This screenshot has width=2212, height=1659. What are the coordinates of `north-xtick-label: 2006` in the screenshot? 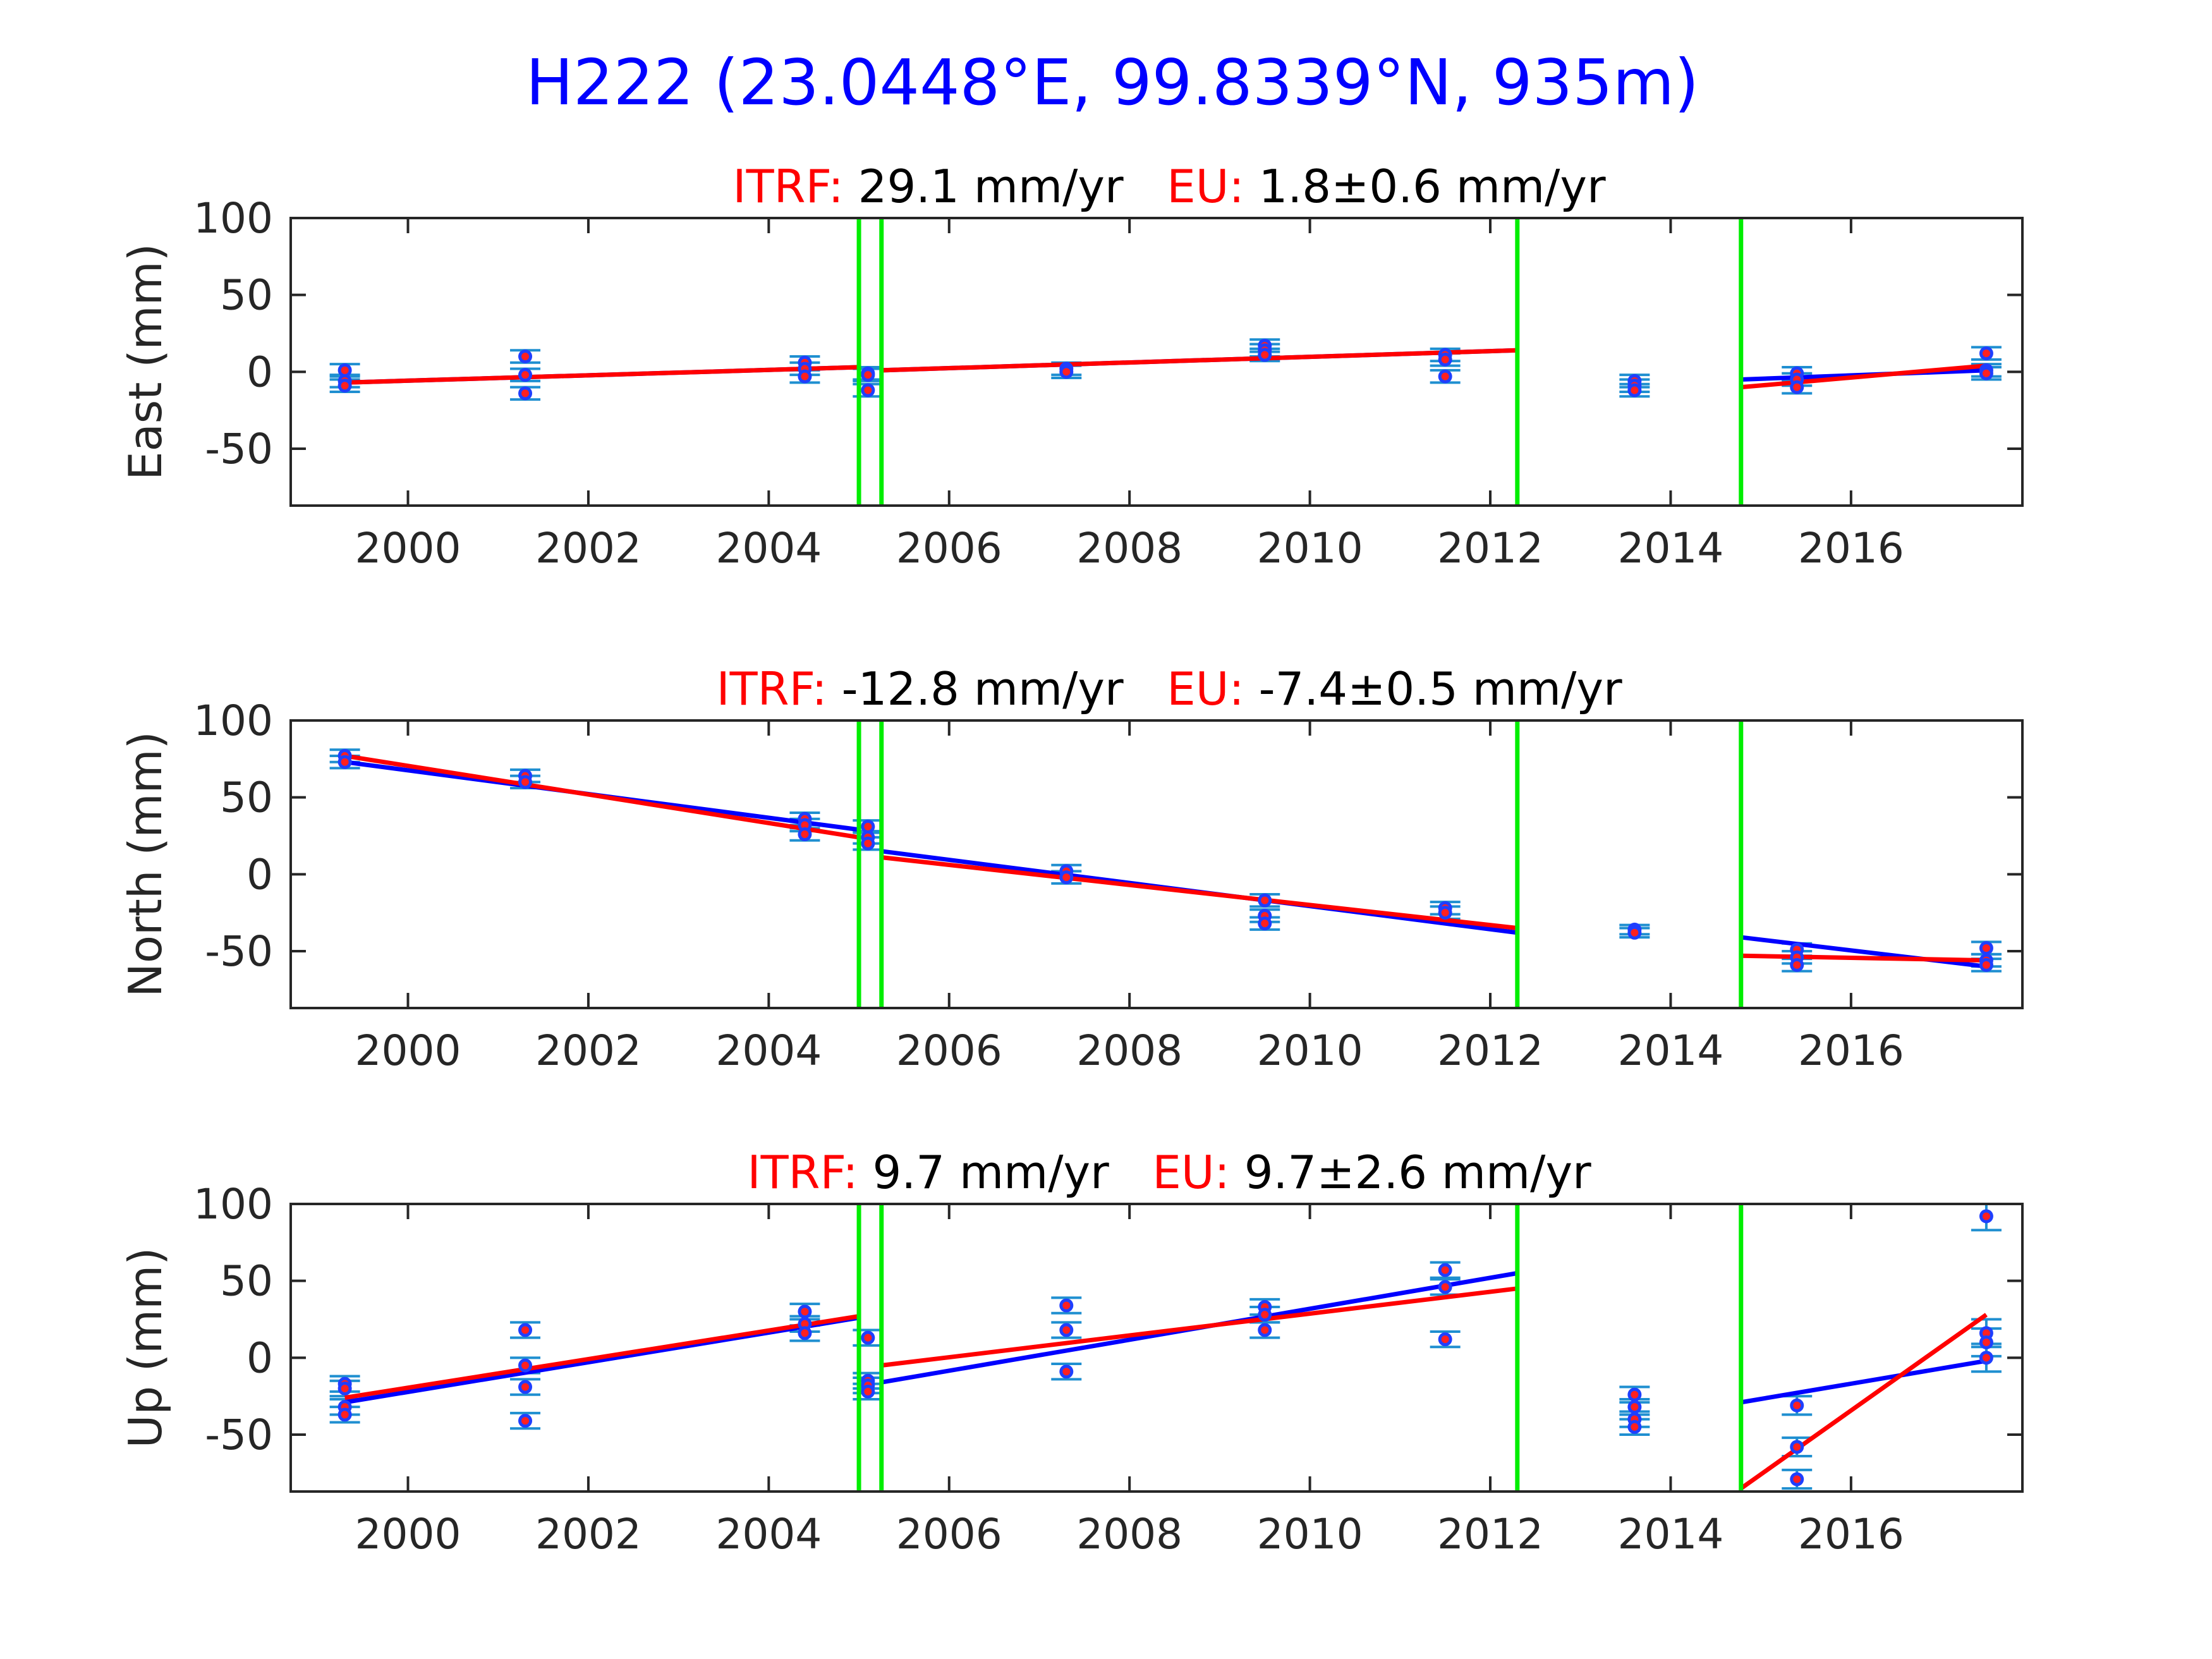 It's located at (949, 1050).